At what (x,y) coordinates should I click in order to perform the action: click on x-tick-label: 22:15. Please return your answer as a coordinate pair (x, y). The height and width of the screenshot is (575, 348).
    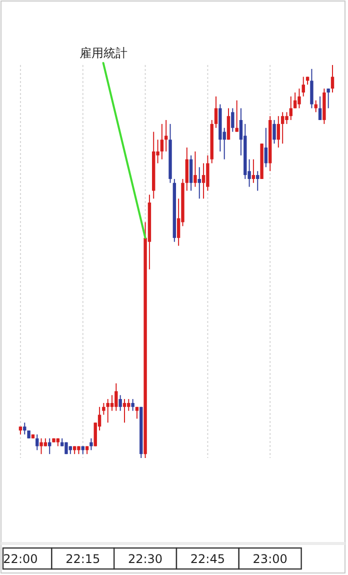
    Looking at the image, I should click on (83, 559).